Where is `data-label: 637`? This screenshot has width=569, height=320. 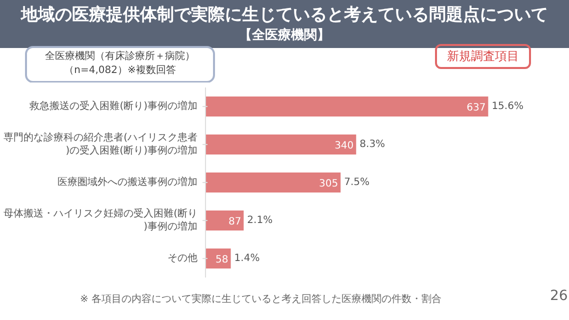 data-label: 637 is located at coordinates (476, 108).